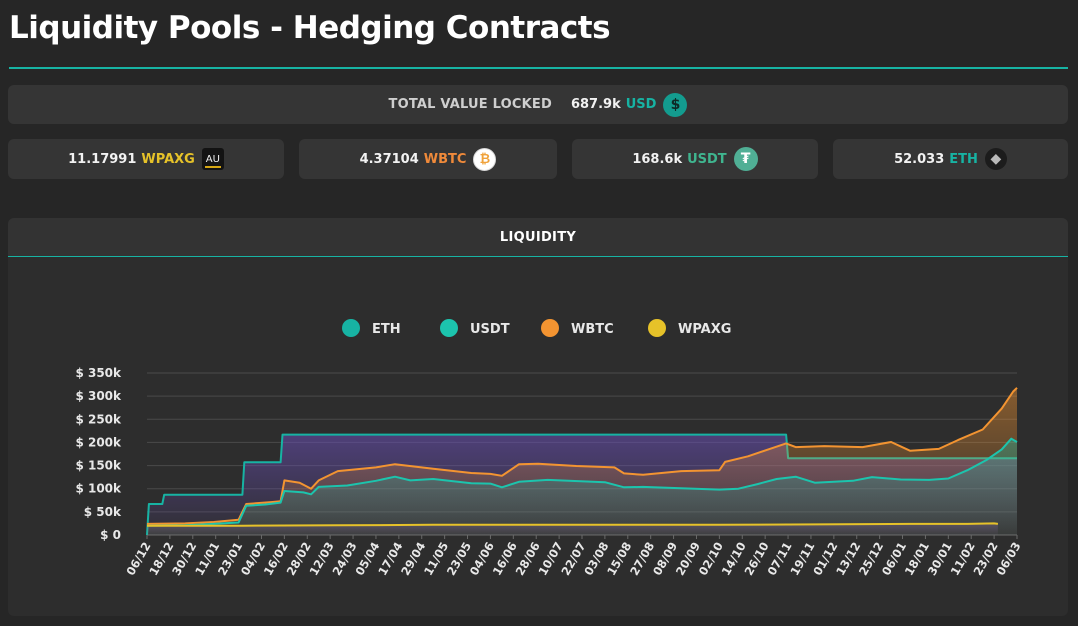 This screenshot has width=1078, height=626. What do you see at coordinates (595, 104) in the screenshot?
I see `tvl-amount: 687.9k` at bounding box center [595, 104].